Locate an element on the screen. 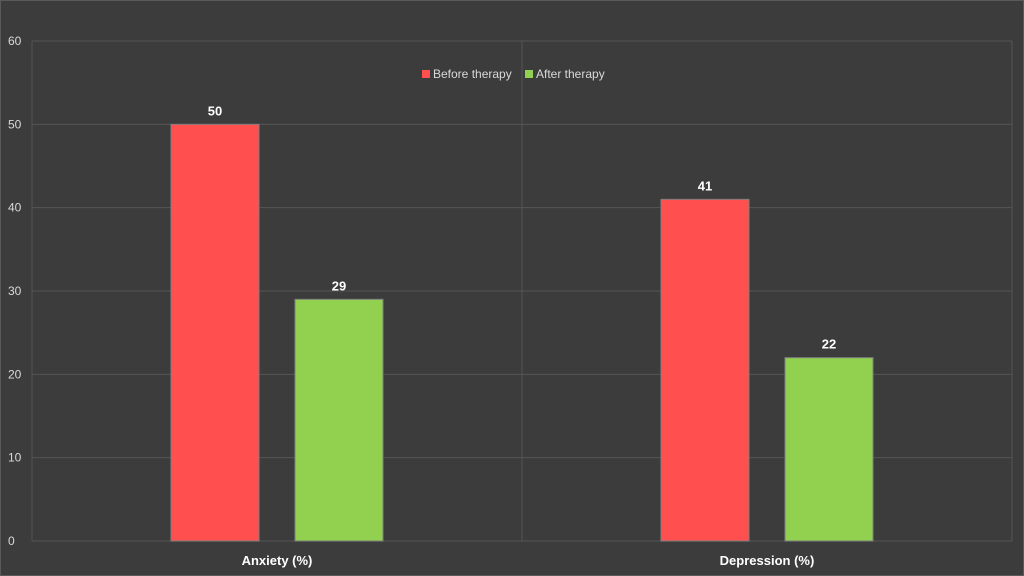 This screenshot has height=576, width=1024. y-tick-label: 10 is located at coordinates (15, 458).